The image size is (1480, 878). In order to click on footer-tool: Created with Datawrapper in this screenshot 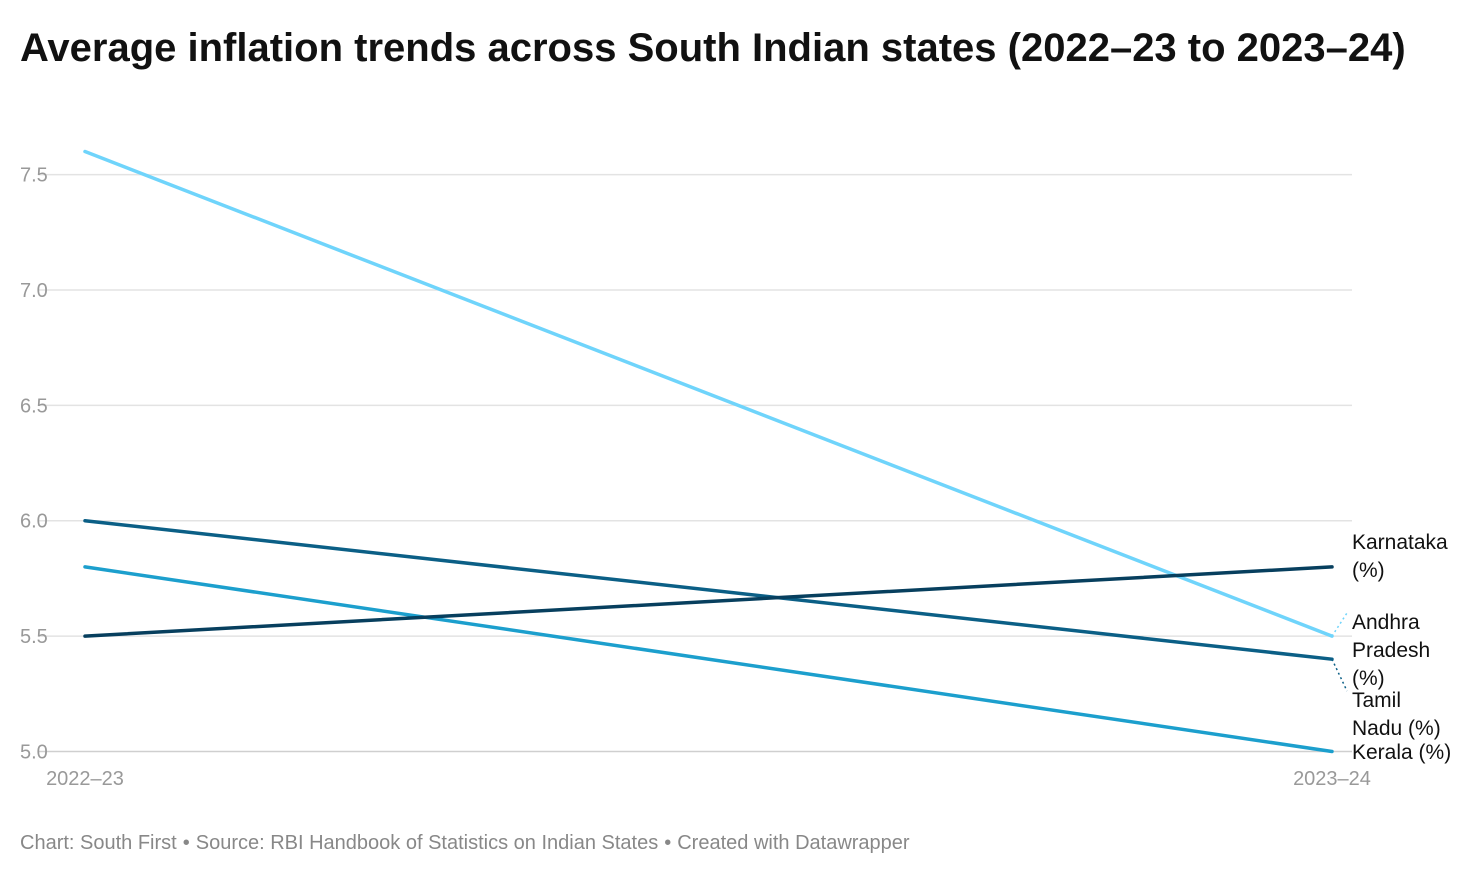, I will do `click(793, 843)`.